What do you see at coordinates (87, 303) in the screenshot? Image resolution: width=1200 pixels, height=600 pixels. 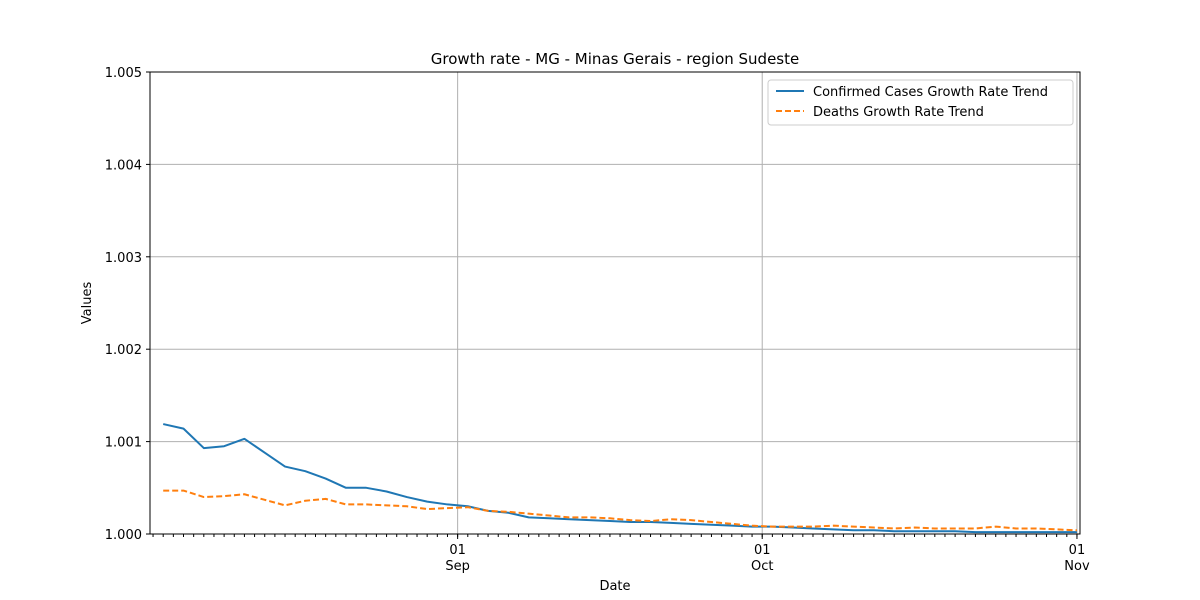 I see `y-axis-label: Values` at bounding box center [87, 303].